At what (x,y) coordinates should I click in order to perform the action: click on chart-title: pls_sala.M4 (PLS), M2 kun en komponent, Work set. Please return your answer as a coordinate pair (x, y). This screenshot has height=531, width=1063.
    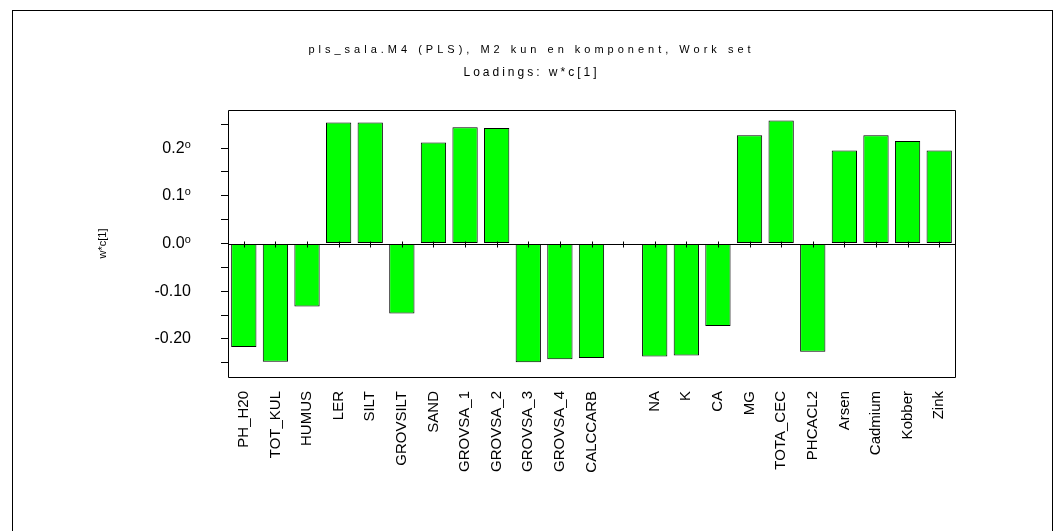
    Looking at the image, I should click on (531, 49).